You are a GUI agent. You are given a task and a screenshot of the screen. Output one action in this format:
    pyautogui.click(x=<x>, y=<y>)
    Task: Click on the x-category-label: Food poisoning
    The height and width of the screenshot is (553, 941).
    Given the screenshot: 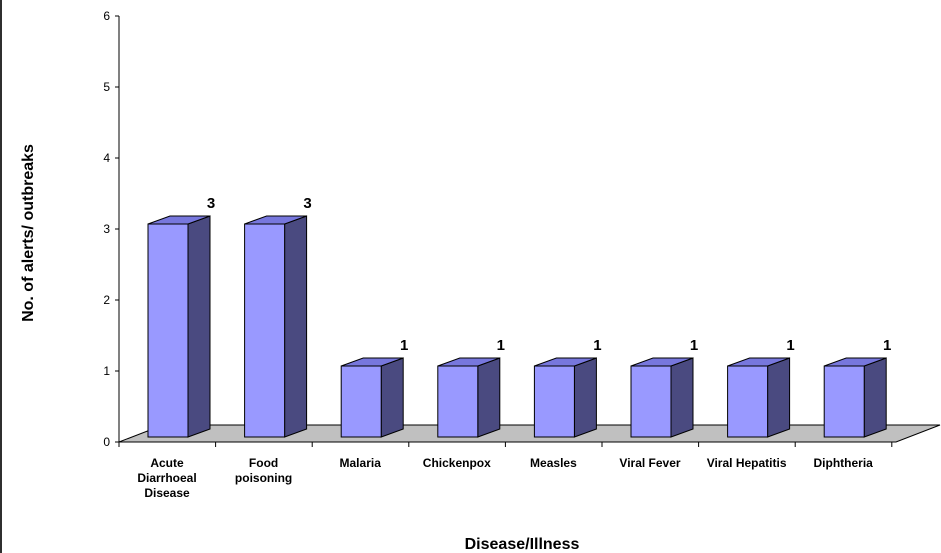 What is the action you would take?
    pyautogui.click(x=263, y=470)
    